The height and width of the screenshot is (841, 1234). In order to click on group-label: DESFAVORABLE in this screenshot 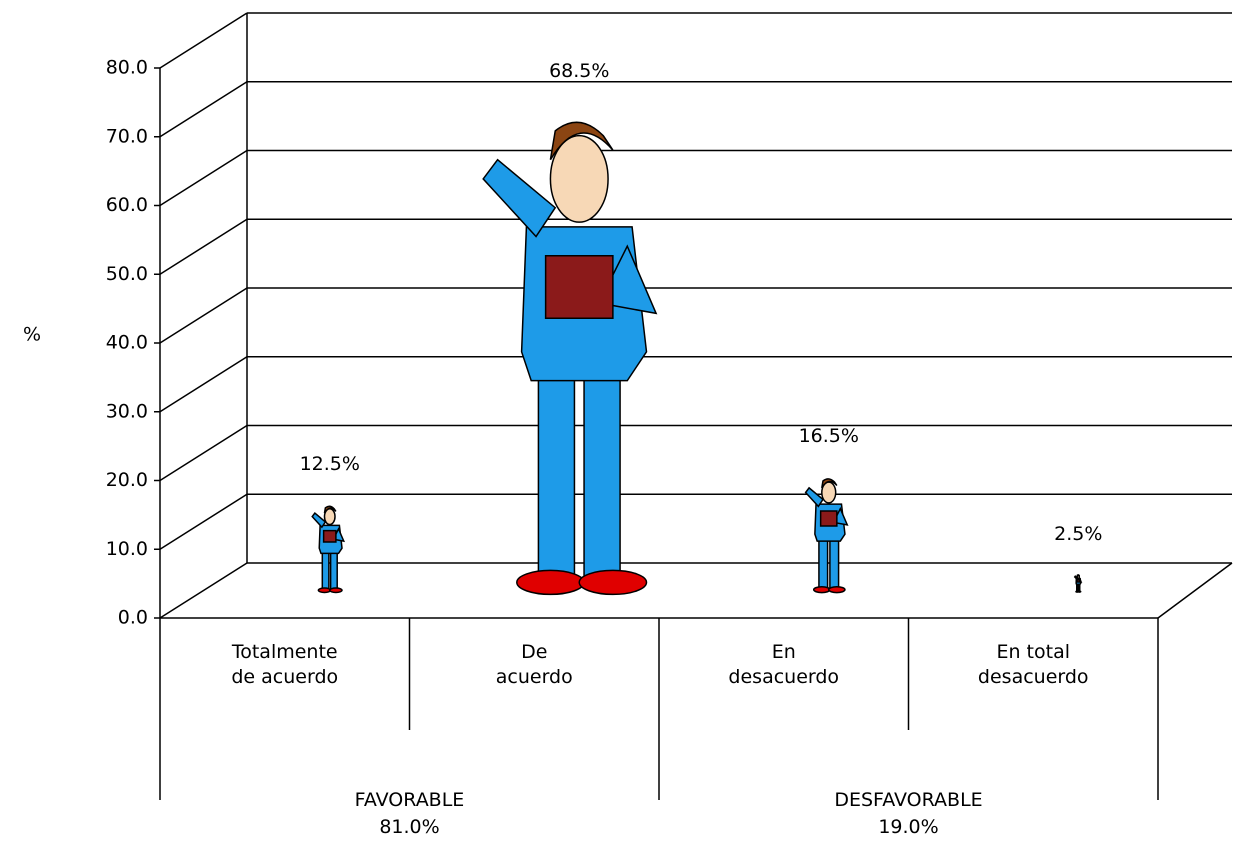, I will do `click(908, 800)`.